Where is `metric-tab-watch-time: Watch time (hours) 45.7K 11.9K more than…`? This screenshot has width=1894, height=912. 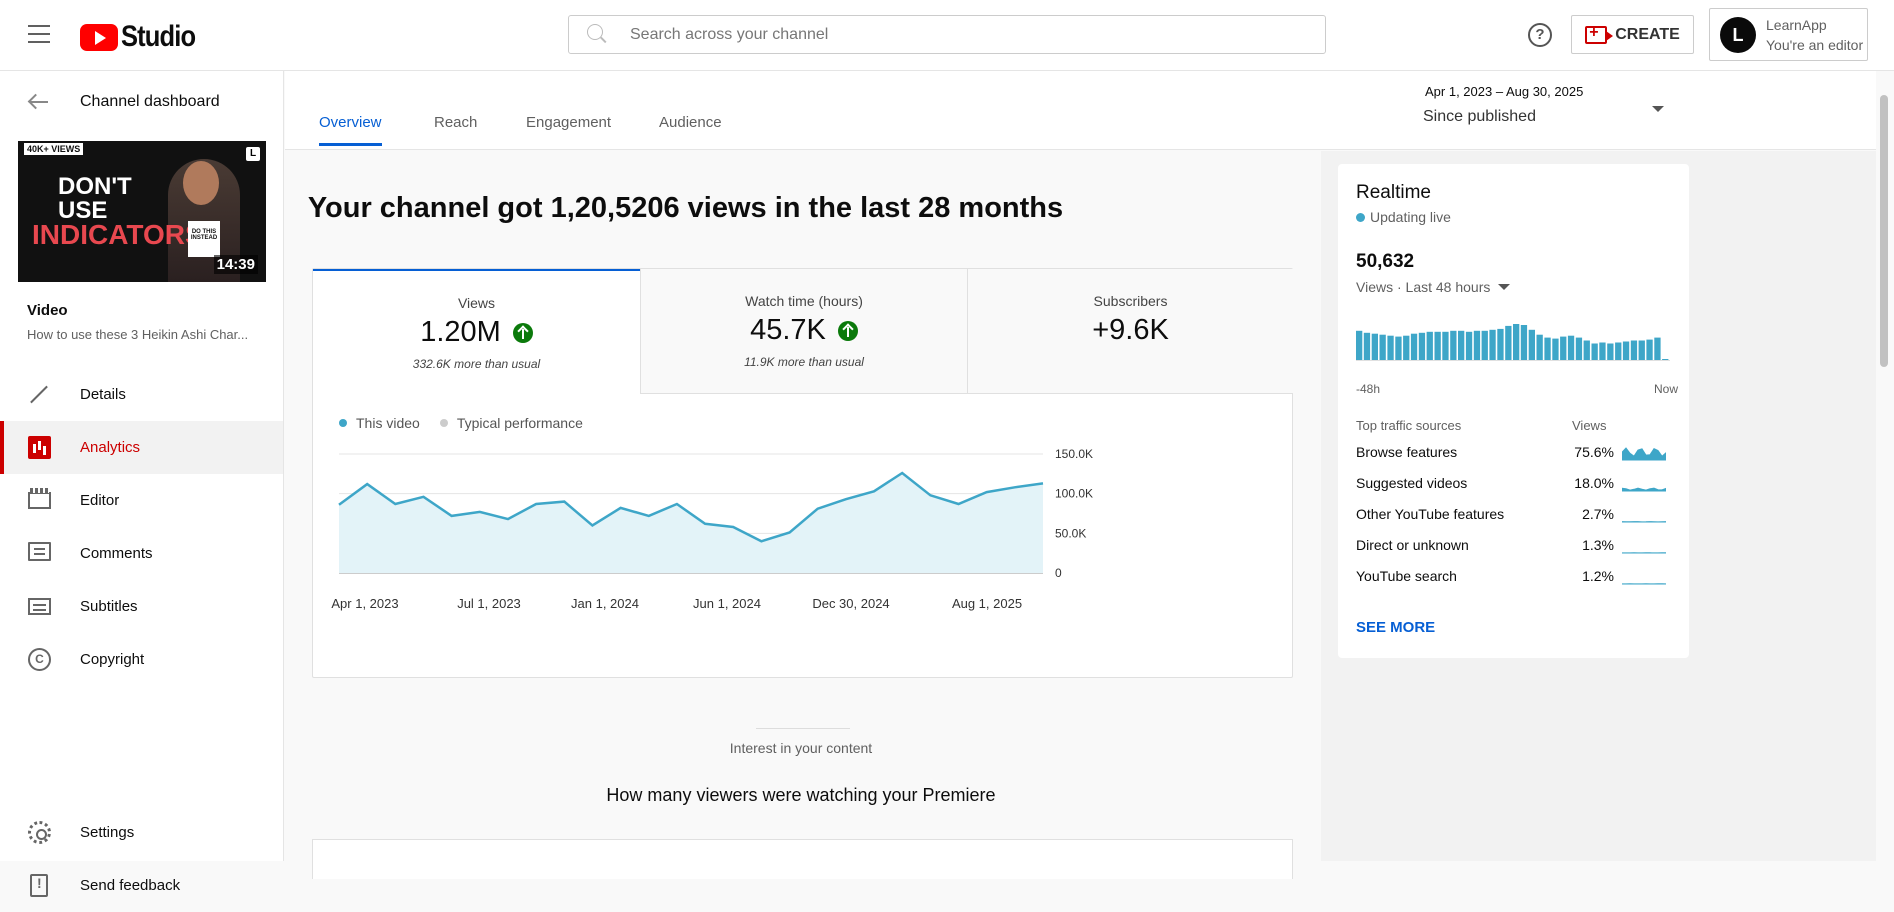
metric-tab-watch-time: Watch time (hours) 45.7K 11.9K more than… is located at coordinates (803, 331).